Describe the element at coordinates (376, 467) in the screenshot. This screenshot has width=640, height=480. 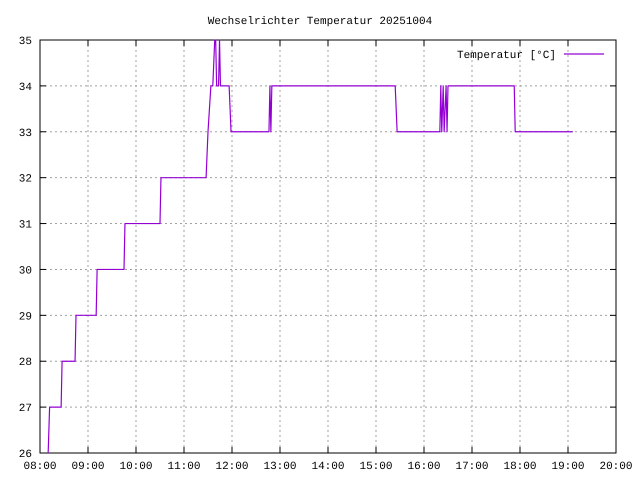
I see `x-tick-label: 15:00` at that location.